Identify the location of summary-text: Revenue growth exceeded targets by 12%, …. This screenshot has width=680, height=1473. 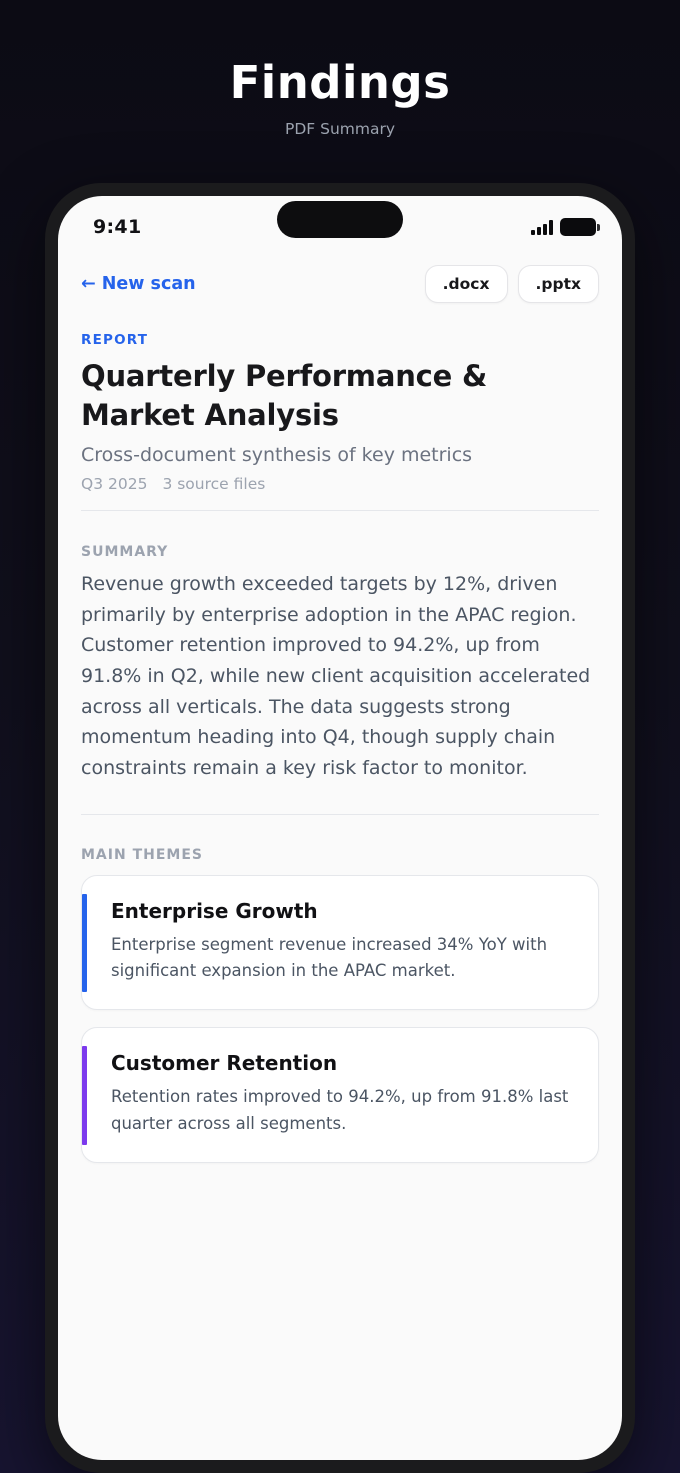
(336, 676).